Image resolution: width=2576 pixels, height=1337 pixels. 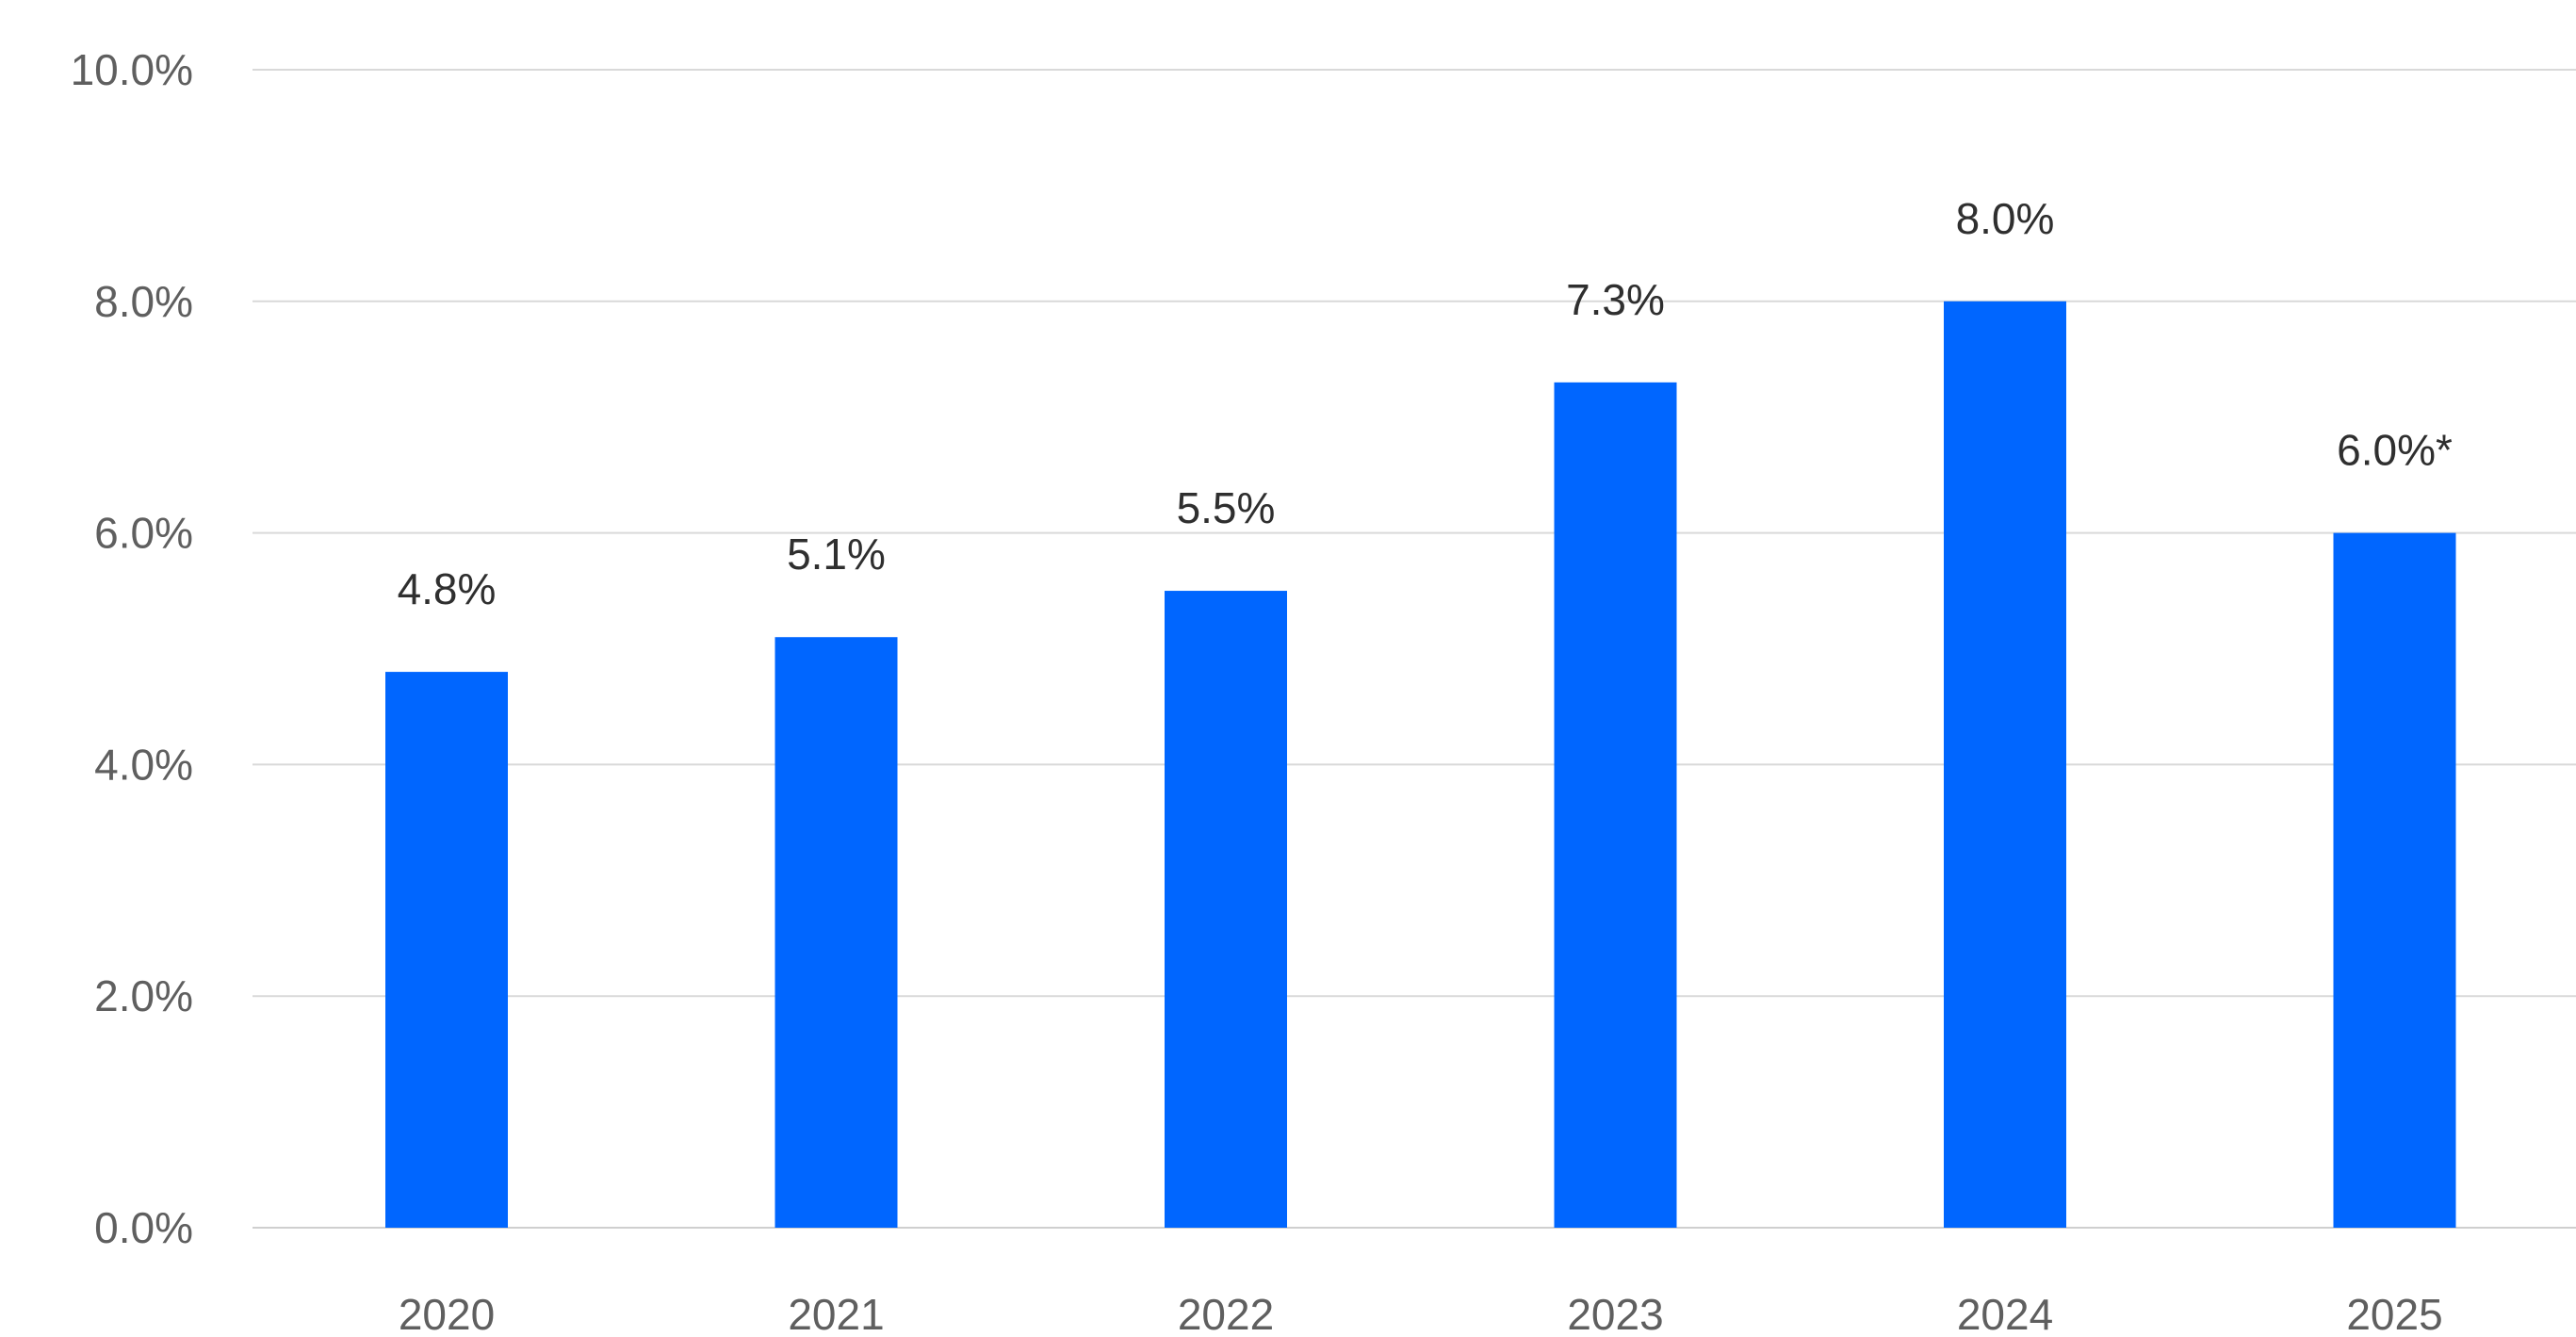 I want to click on bar-2020, so click(x=446, y=950).